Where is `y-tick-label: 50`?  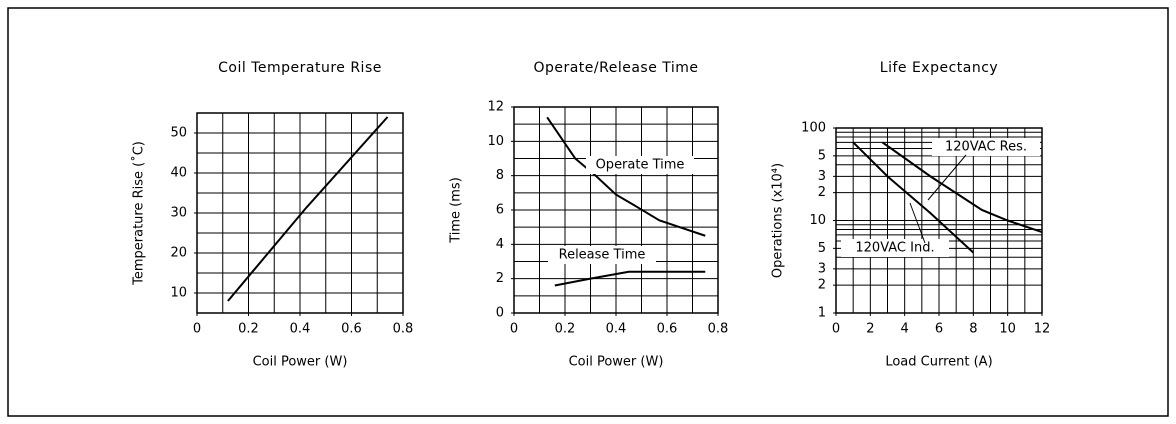
y-tick-label: 50 is located at coordinates (178, 133).